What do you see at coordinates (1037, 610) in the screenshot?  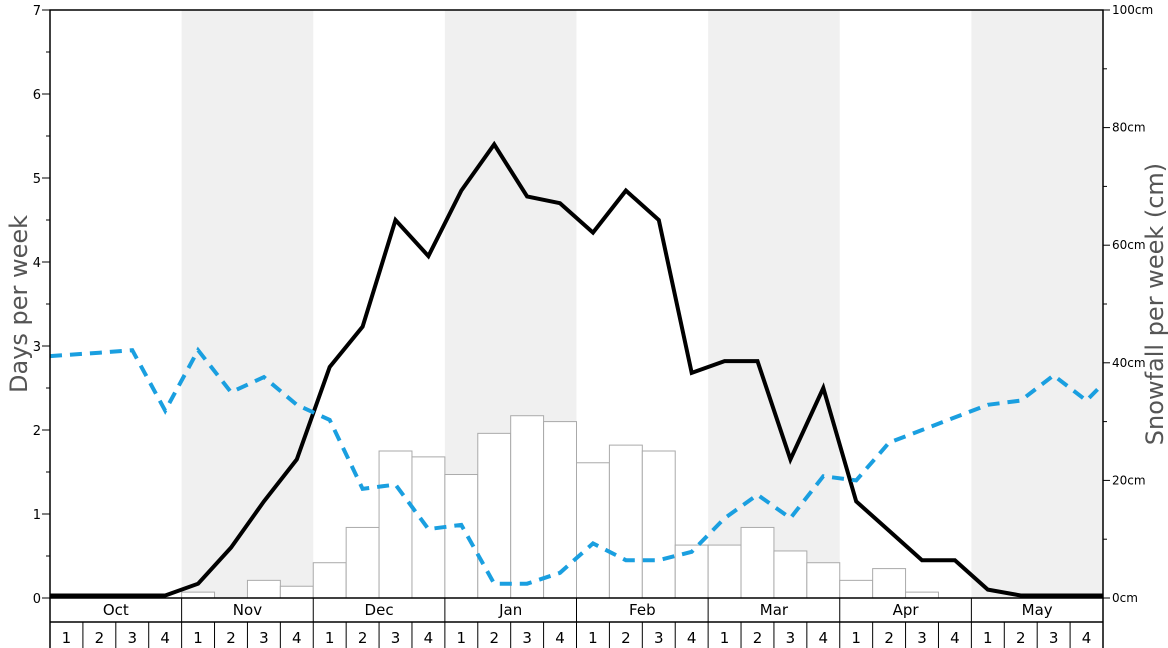 I see `month-label-may: May` at bounding box center [1037, 610].